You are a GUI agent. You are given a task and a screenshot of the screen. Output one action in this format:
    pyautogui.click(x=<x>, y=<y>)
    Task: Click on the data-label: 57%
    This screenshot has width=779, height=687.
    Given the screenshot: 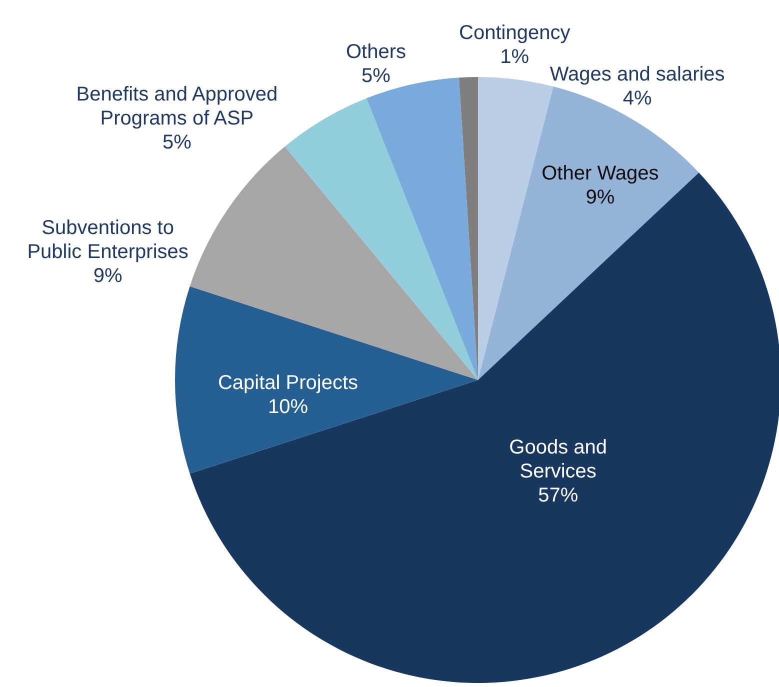 What is the action you would take?
    pyautogui.click(x=558, y=495)
    